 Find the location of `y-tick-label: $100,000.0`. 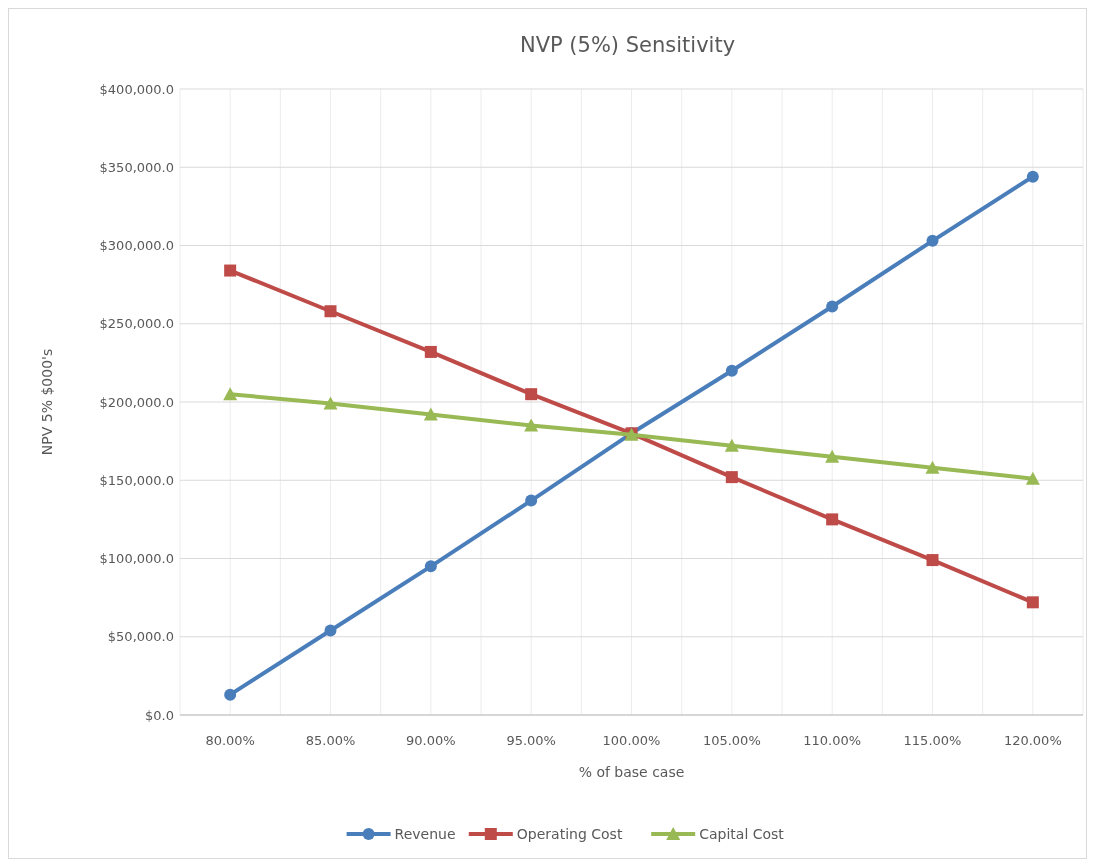

y-tick-label: $100,000.0 is located at coordinates (136, 559).